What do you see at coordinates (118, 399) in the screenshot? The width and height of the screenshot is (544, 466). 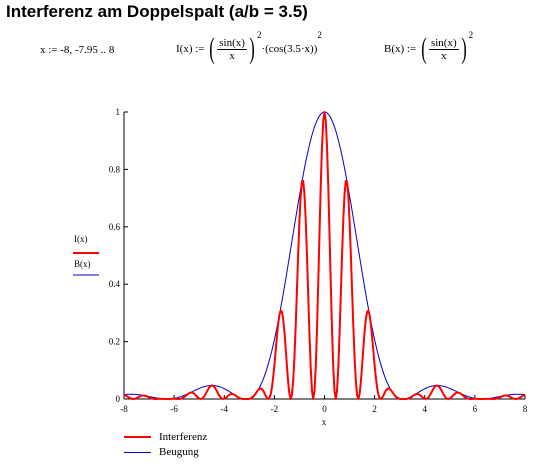 I see `y-tick-label: 0` at bounding box center [118, 399].